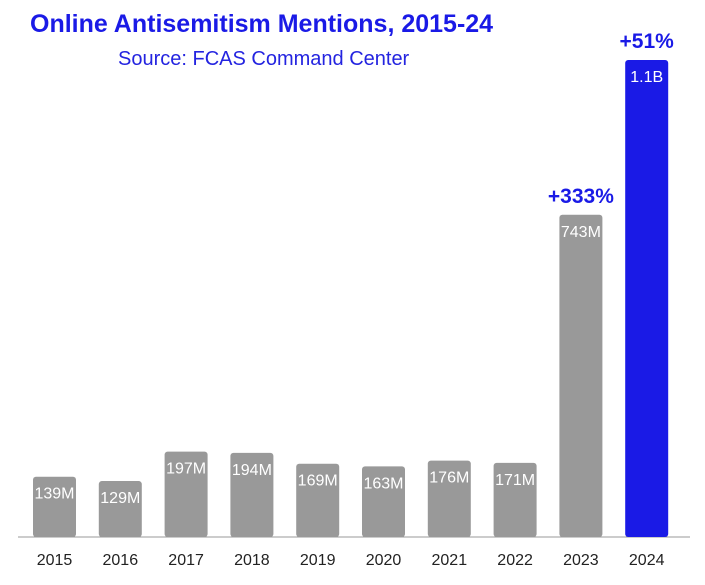 Image resolution: width=705 pixels, height=585 pixels. I want to click on x-tick-label-2022: 2022, so click(515, 560).